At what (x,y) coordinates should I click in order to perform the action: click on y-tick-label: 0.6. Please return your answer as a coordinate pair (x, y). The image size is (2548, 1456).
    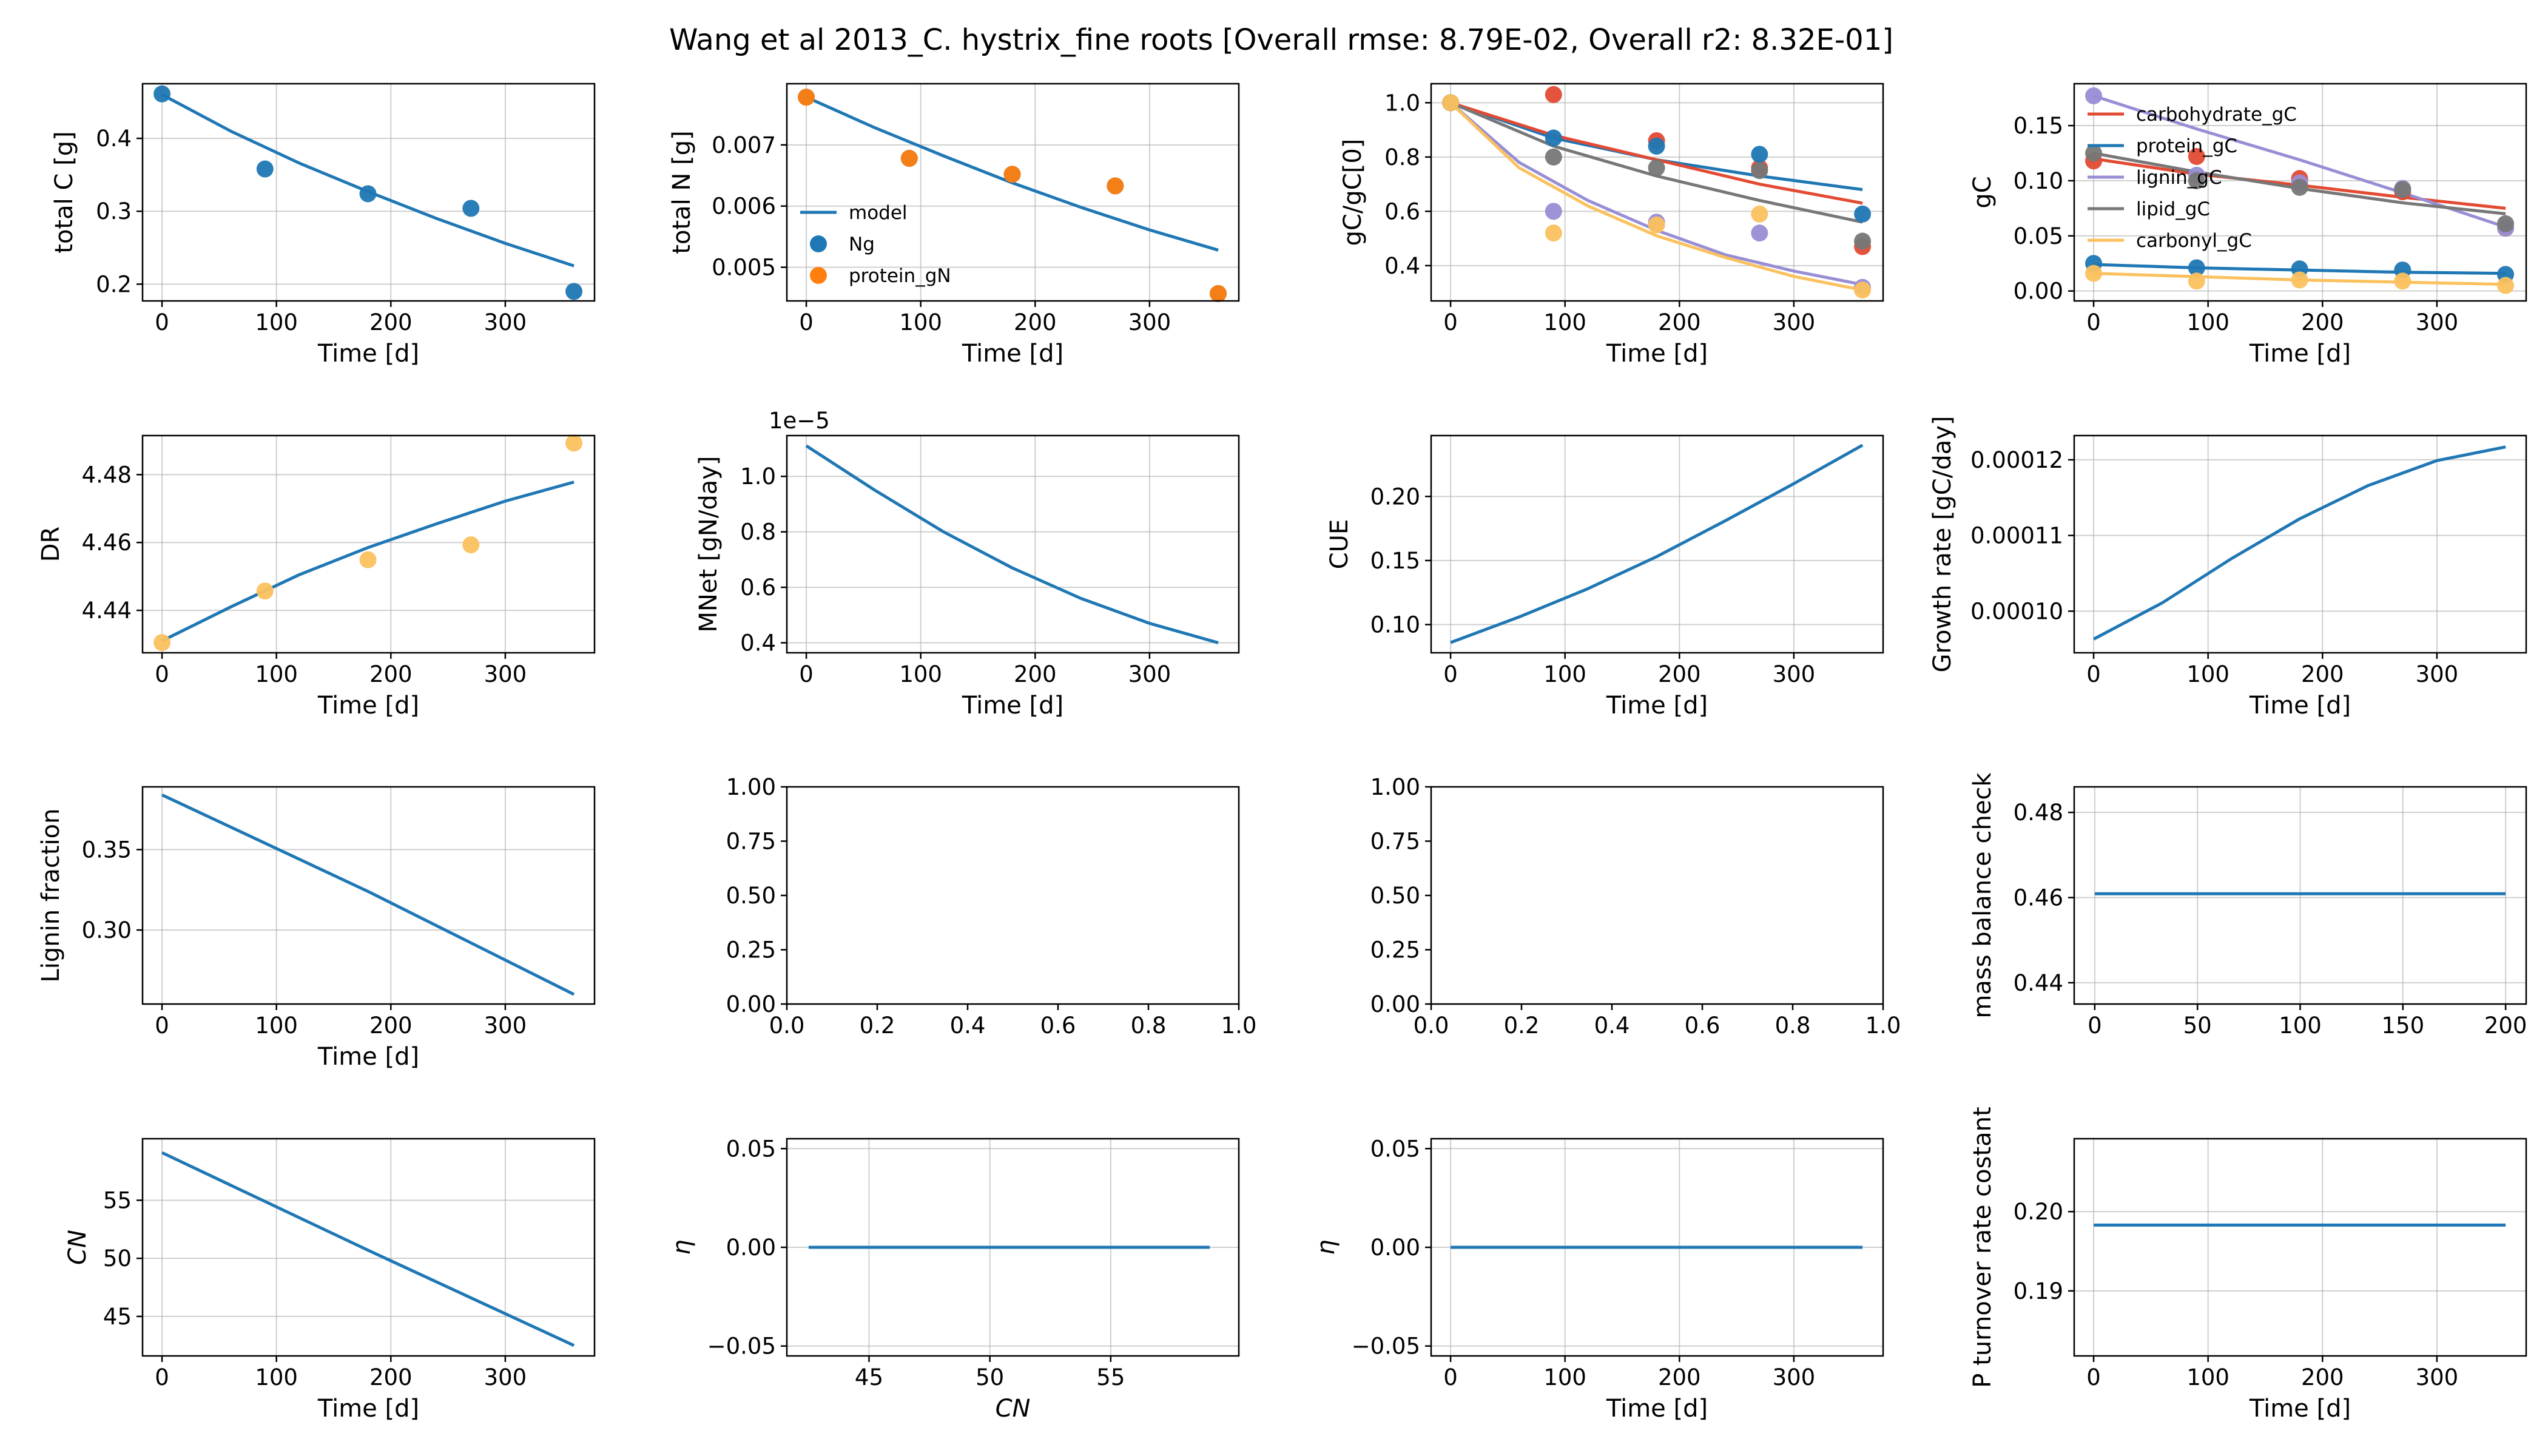
    Looking at the image, I should click on (758, 588).